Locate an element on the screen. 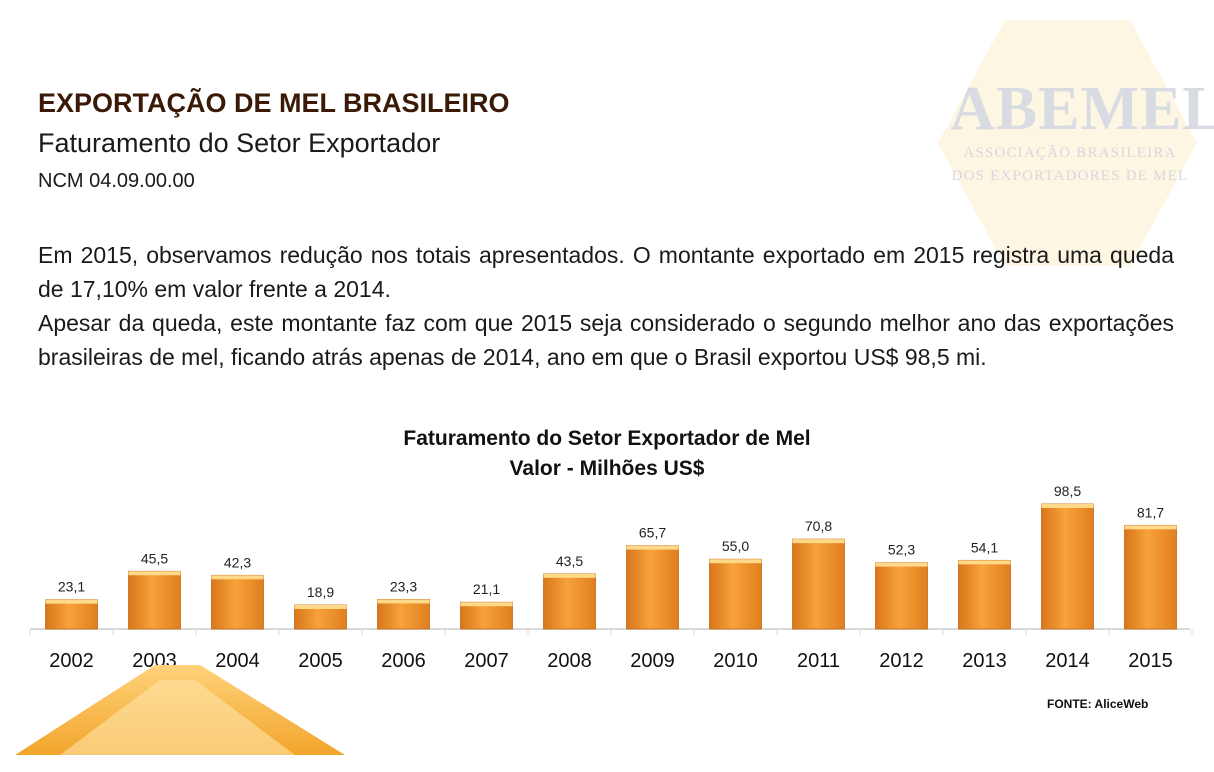  data-label-2014: 98,5 is located at coordinates (1067, 491).